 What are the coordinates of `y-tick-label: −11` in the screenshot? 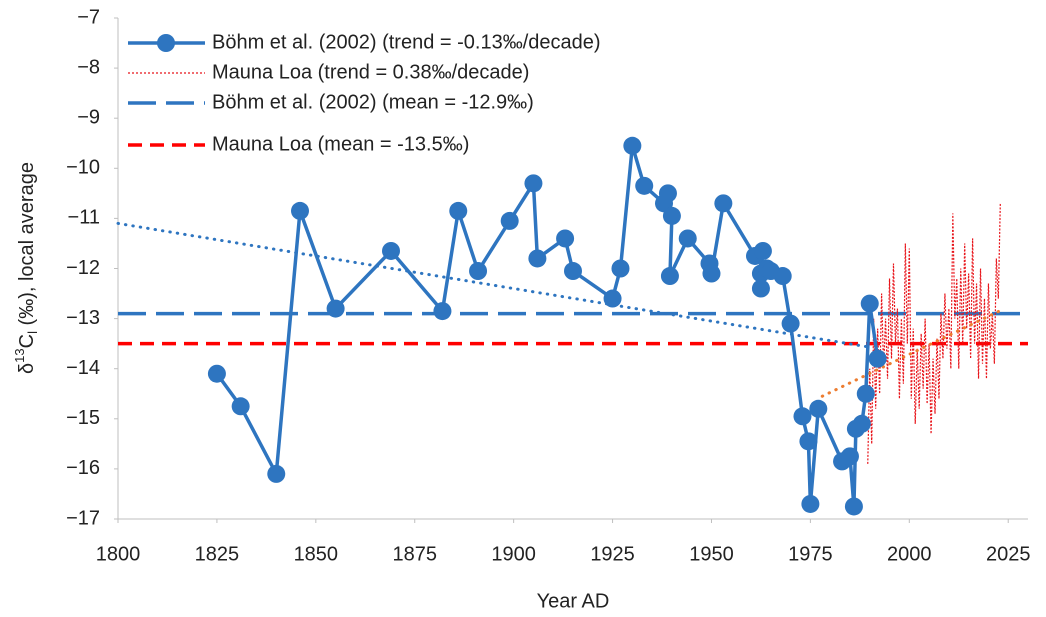 It's located at (84, 218).